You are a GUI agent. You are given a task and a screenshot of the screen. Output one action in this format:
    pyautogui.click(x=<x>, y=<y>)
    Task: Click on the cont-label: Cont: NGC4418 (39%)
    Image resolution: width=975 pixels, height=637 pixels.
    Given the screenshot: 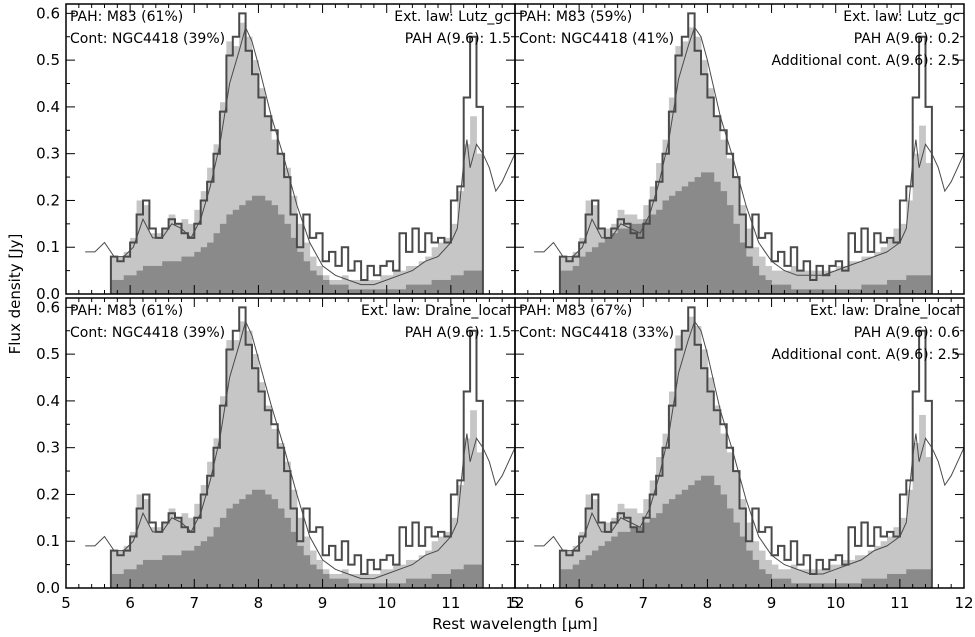 What is the action you would take?
    pyautogui.click(x=147, y=39)
    